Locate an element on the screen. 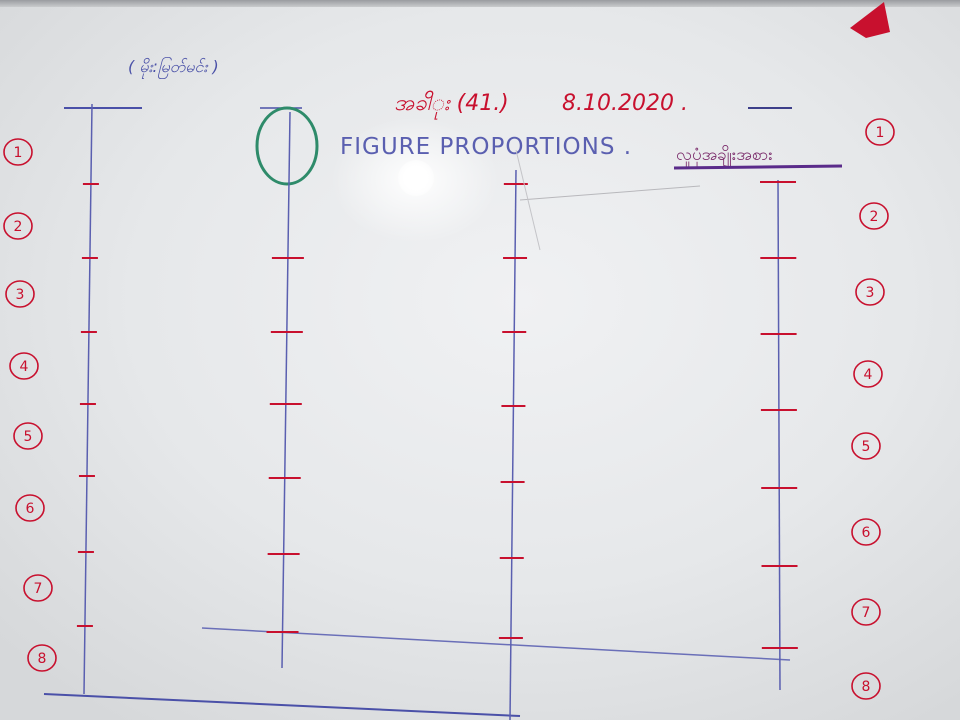  left-number-4: 4 is located at coordinates (24, 366).